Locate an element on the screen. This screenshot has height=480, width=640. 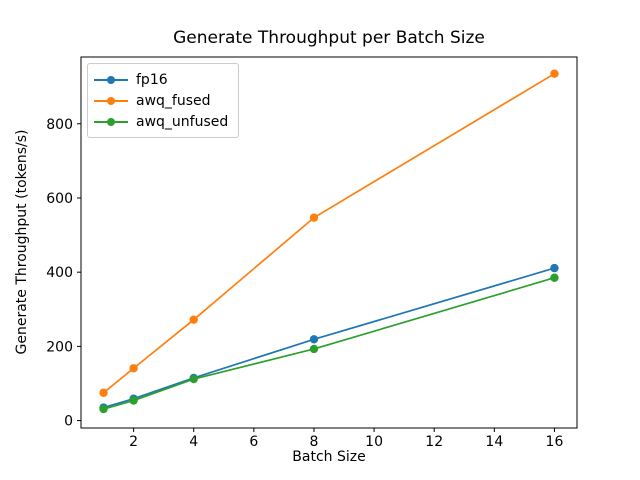
legend-label: awq_fused is located at coordinates (173, 100).